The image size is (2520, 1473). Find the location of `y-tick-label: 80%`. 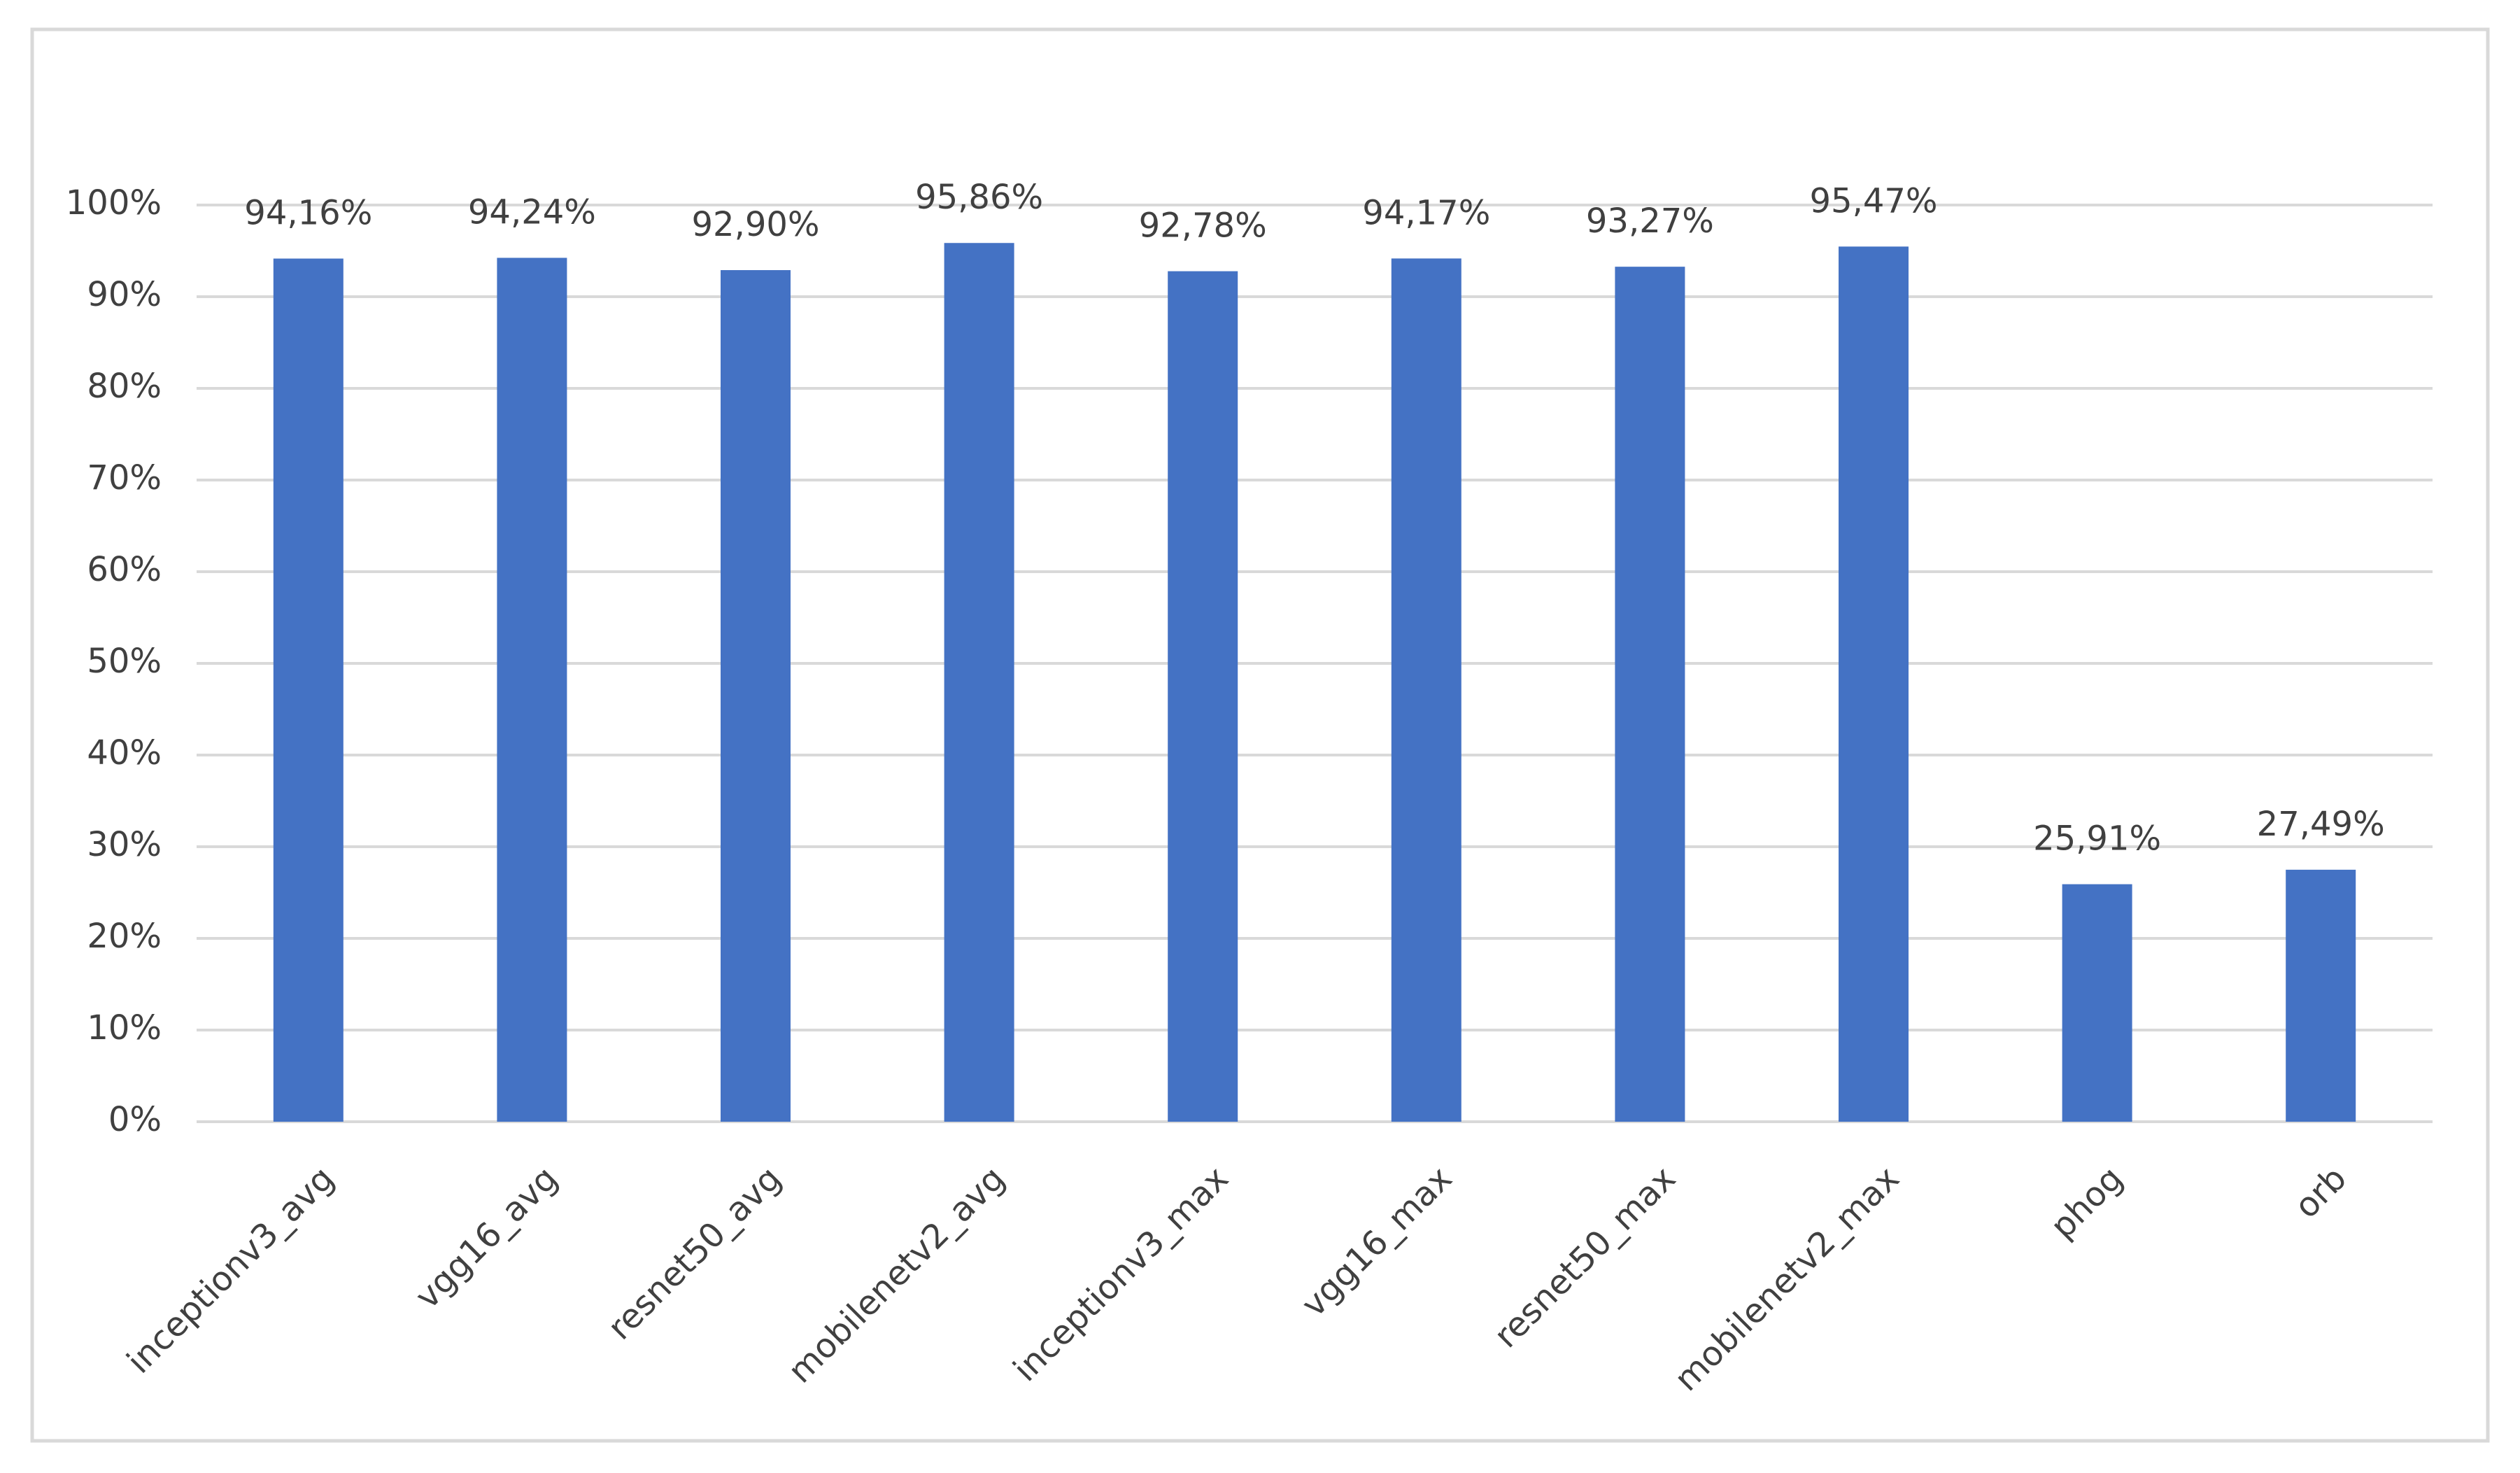

y-tick-label: 80% is located at coordinates (125, 386).